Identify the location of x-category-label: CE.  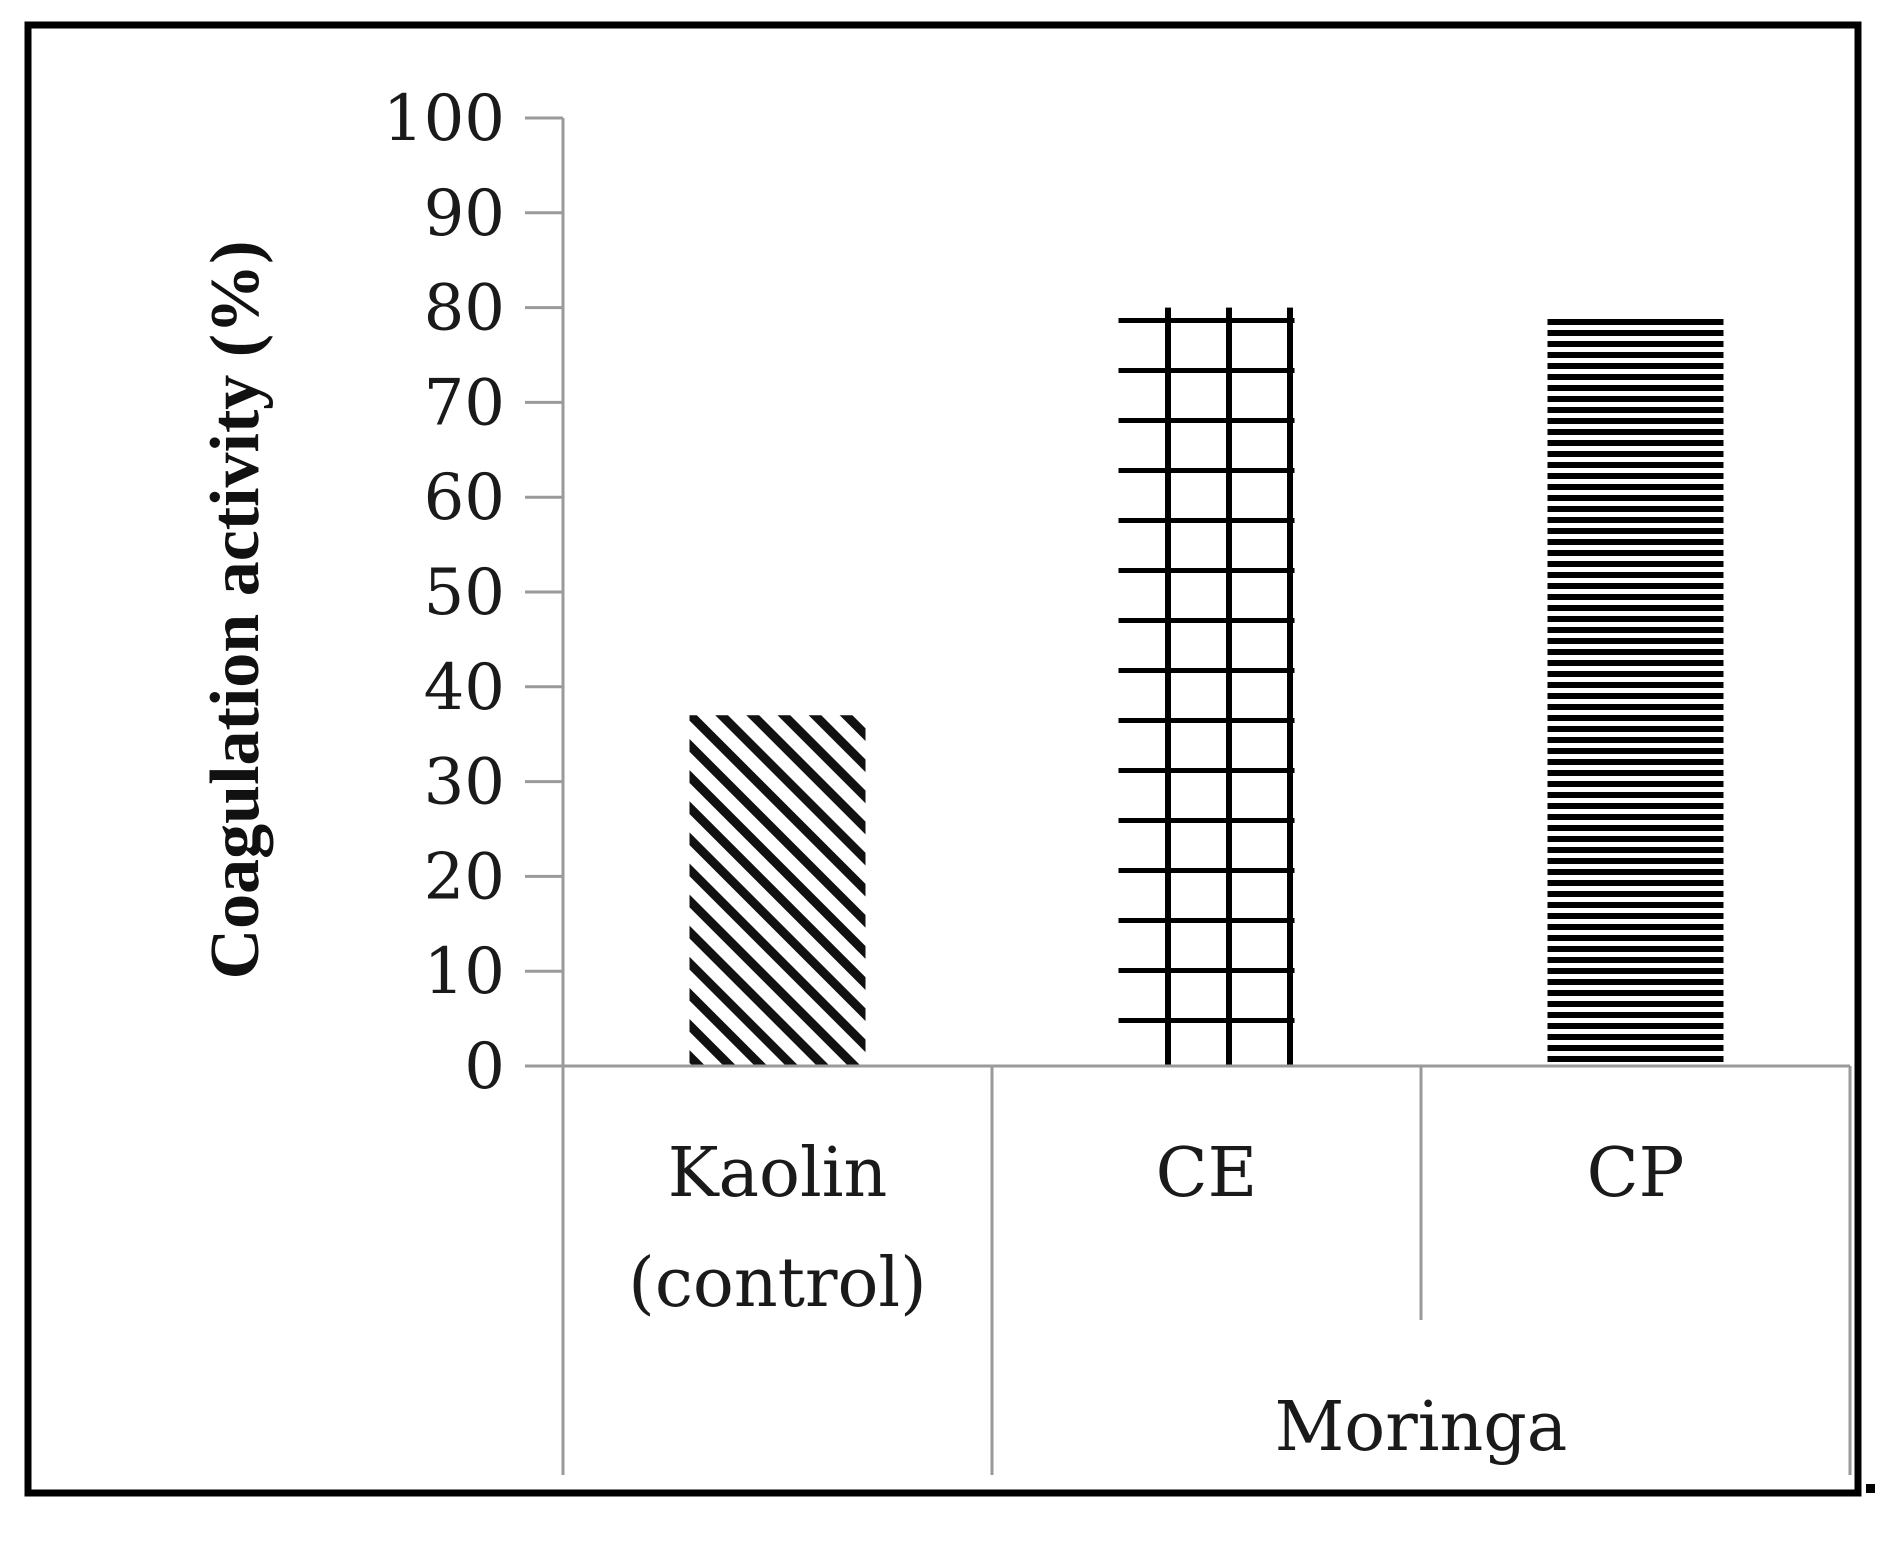
(1207, 1173).